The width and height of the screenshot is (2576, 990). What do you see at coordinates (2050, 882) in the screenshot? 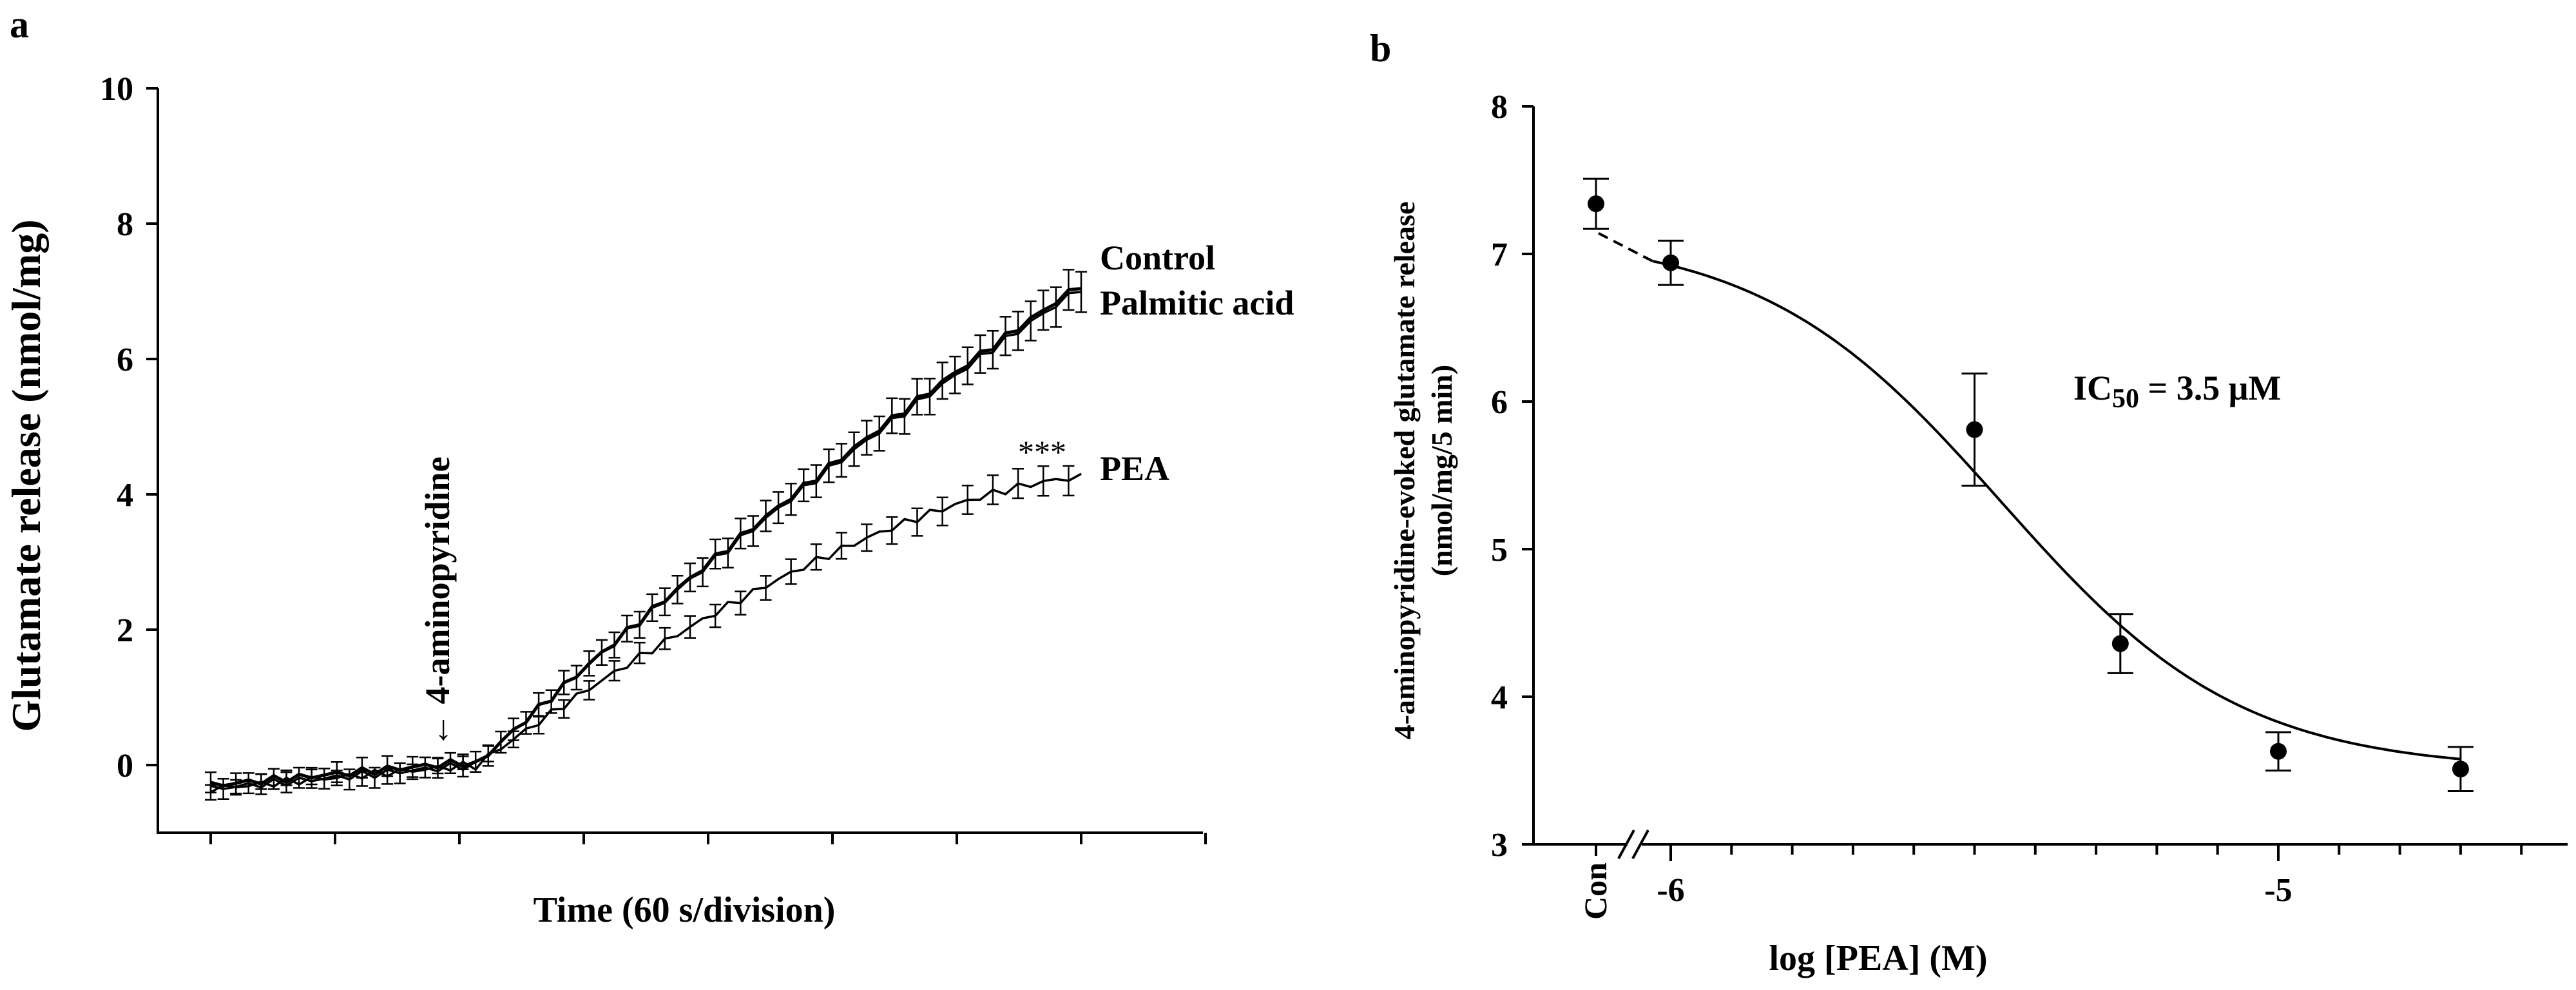
I see `panel-b-x-ticks: Con -6 -5` at bounding box center [2050, 882].